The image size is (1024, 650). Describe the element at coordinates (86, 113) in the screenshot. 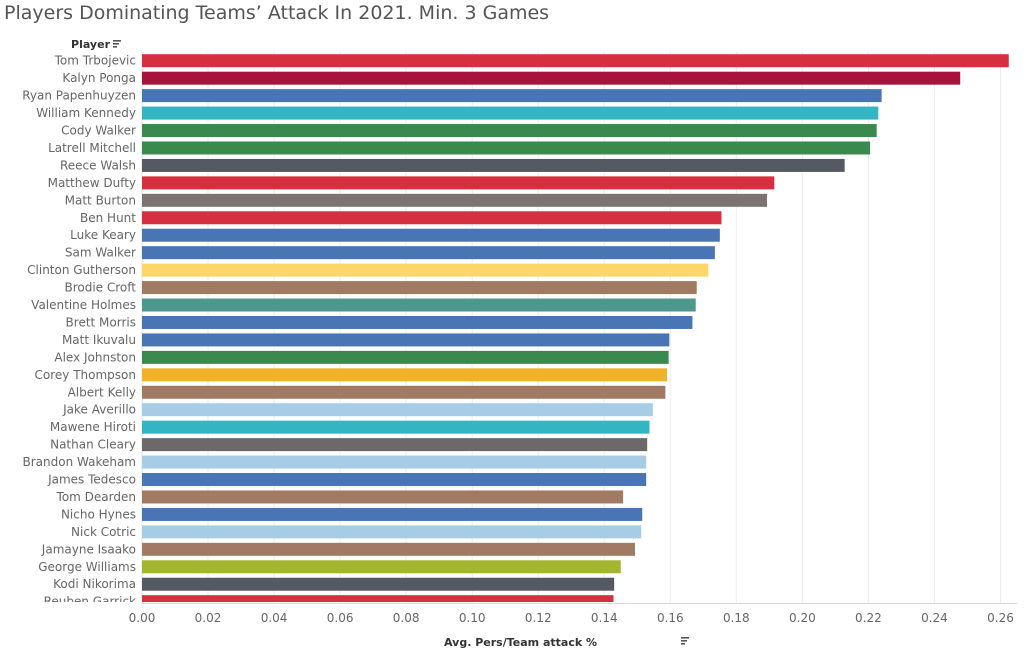

I see `category-label: William Kennedy` at that location.